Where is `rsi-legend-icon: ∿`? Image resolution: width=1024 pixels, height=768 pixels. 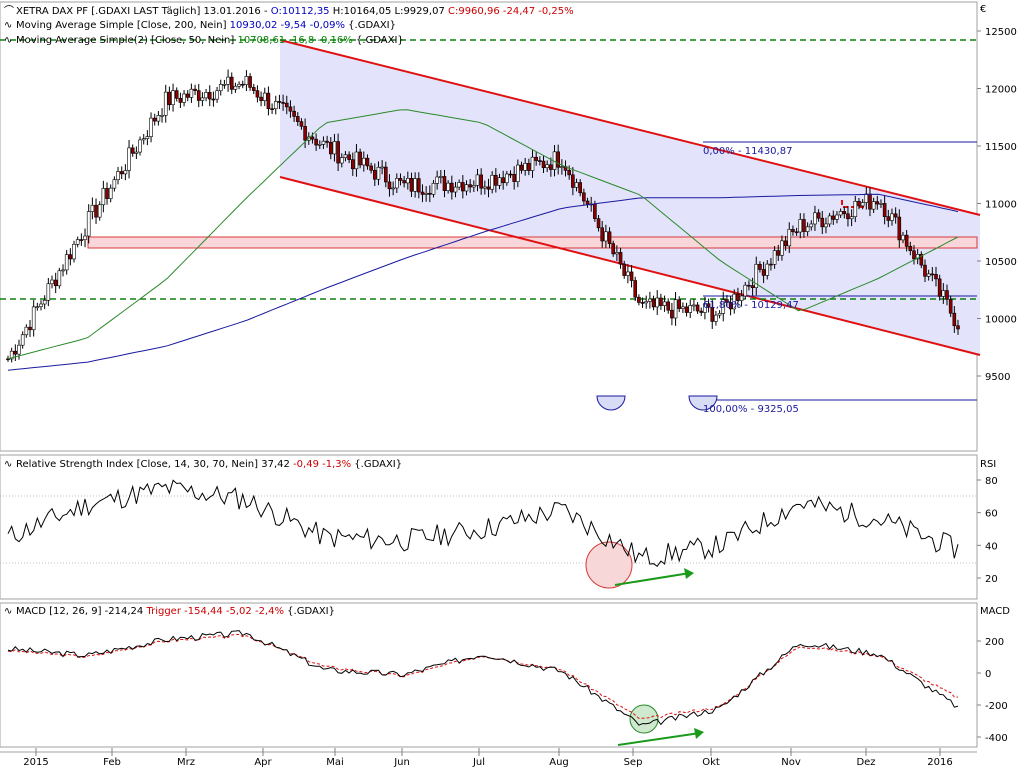
rsi-legend-icon: ∿ is located at coordinates (8, 464).